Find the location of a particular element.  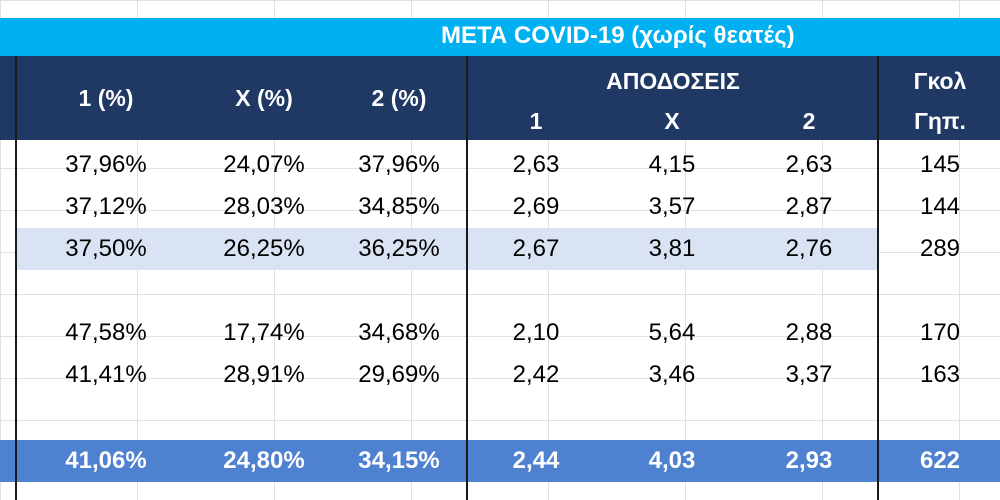

header-odds-2: 2 is located at coordinates (809, 120).